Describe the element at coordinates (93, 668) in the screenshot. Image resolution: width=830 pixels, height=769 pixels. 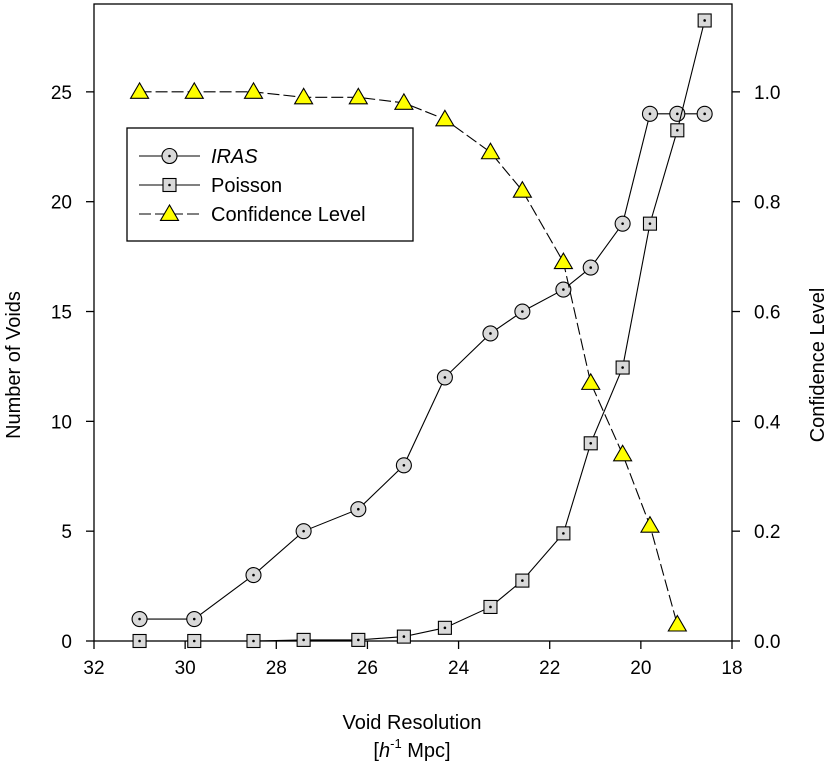
I see `x-tick-label: 32` at that location.